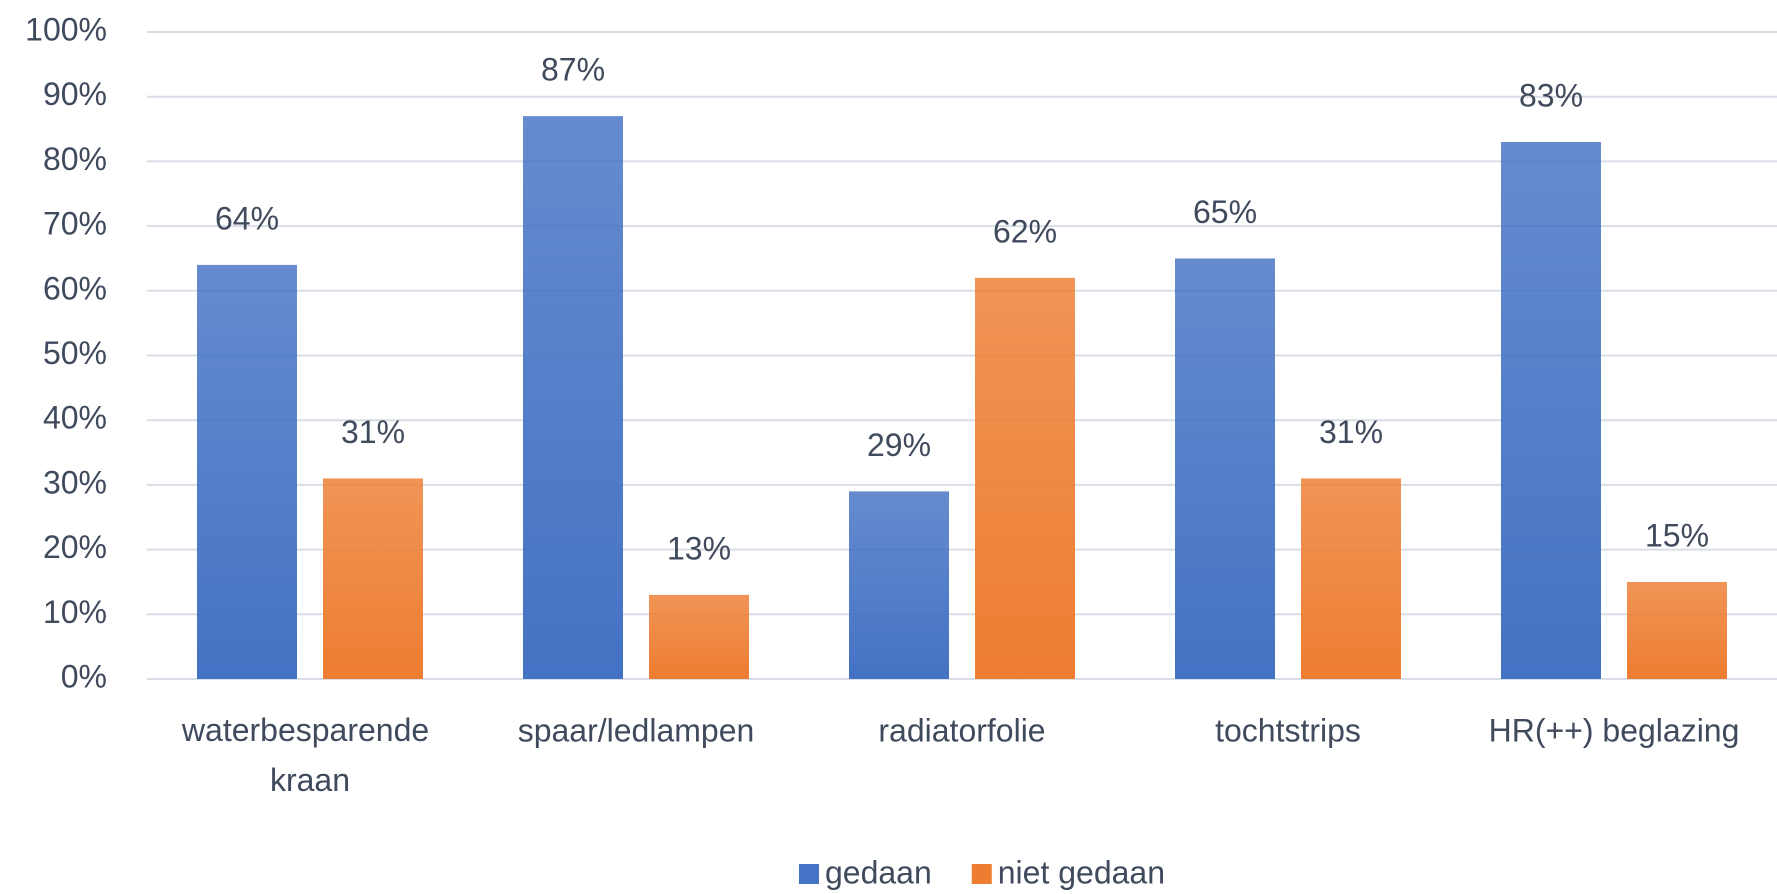  What do you see at coordinates (75, 288) in the screenshot?
I see `y-tick-label: 60%` at bounding box center [75, 288].